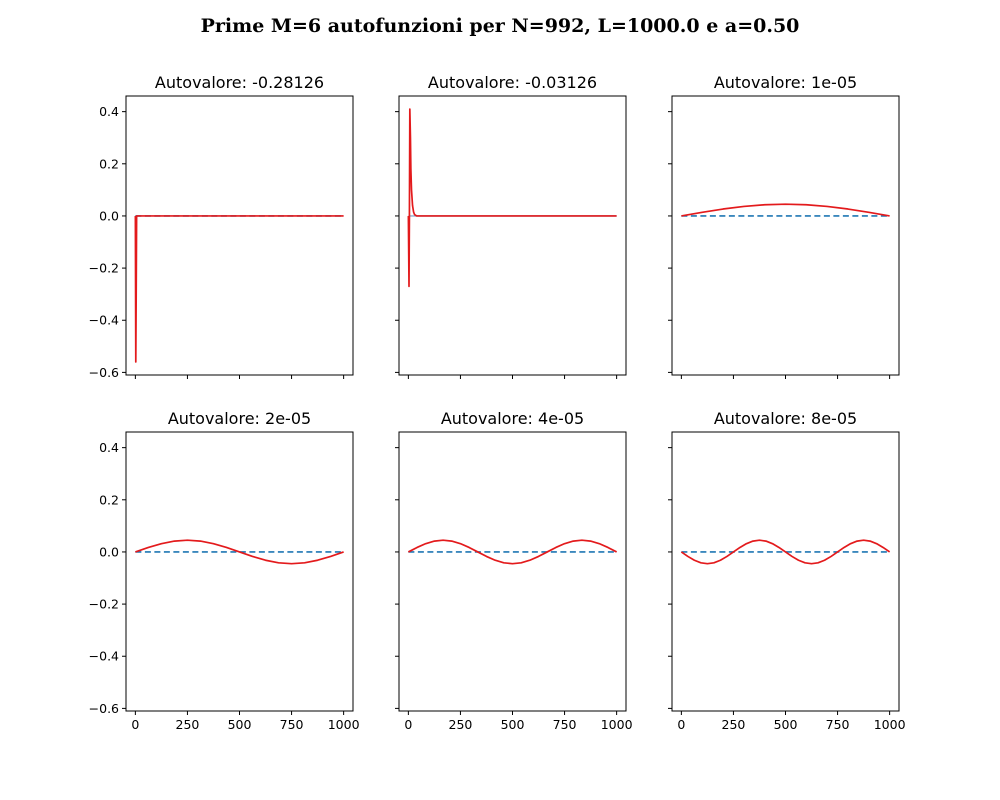 This screenshot has width=1000, height=800. Describe the element at coordinates (512, 418) in the screenshot. I see `subplot-title: Autovalore: 4e-05` at that location.